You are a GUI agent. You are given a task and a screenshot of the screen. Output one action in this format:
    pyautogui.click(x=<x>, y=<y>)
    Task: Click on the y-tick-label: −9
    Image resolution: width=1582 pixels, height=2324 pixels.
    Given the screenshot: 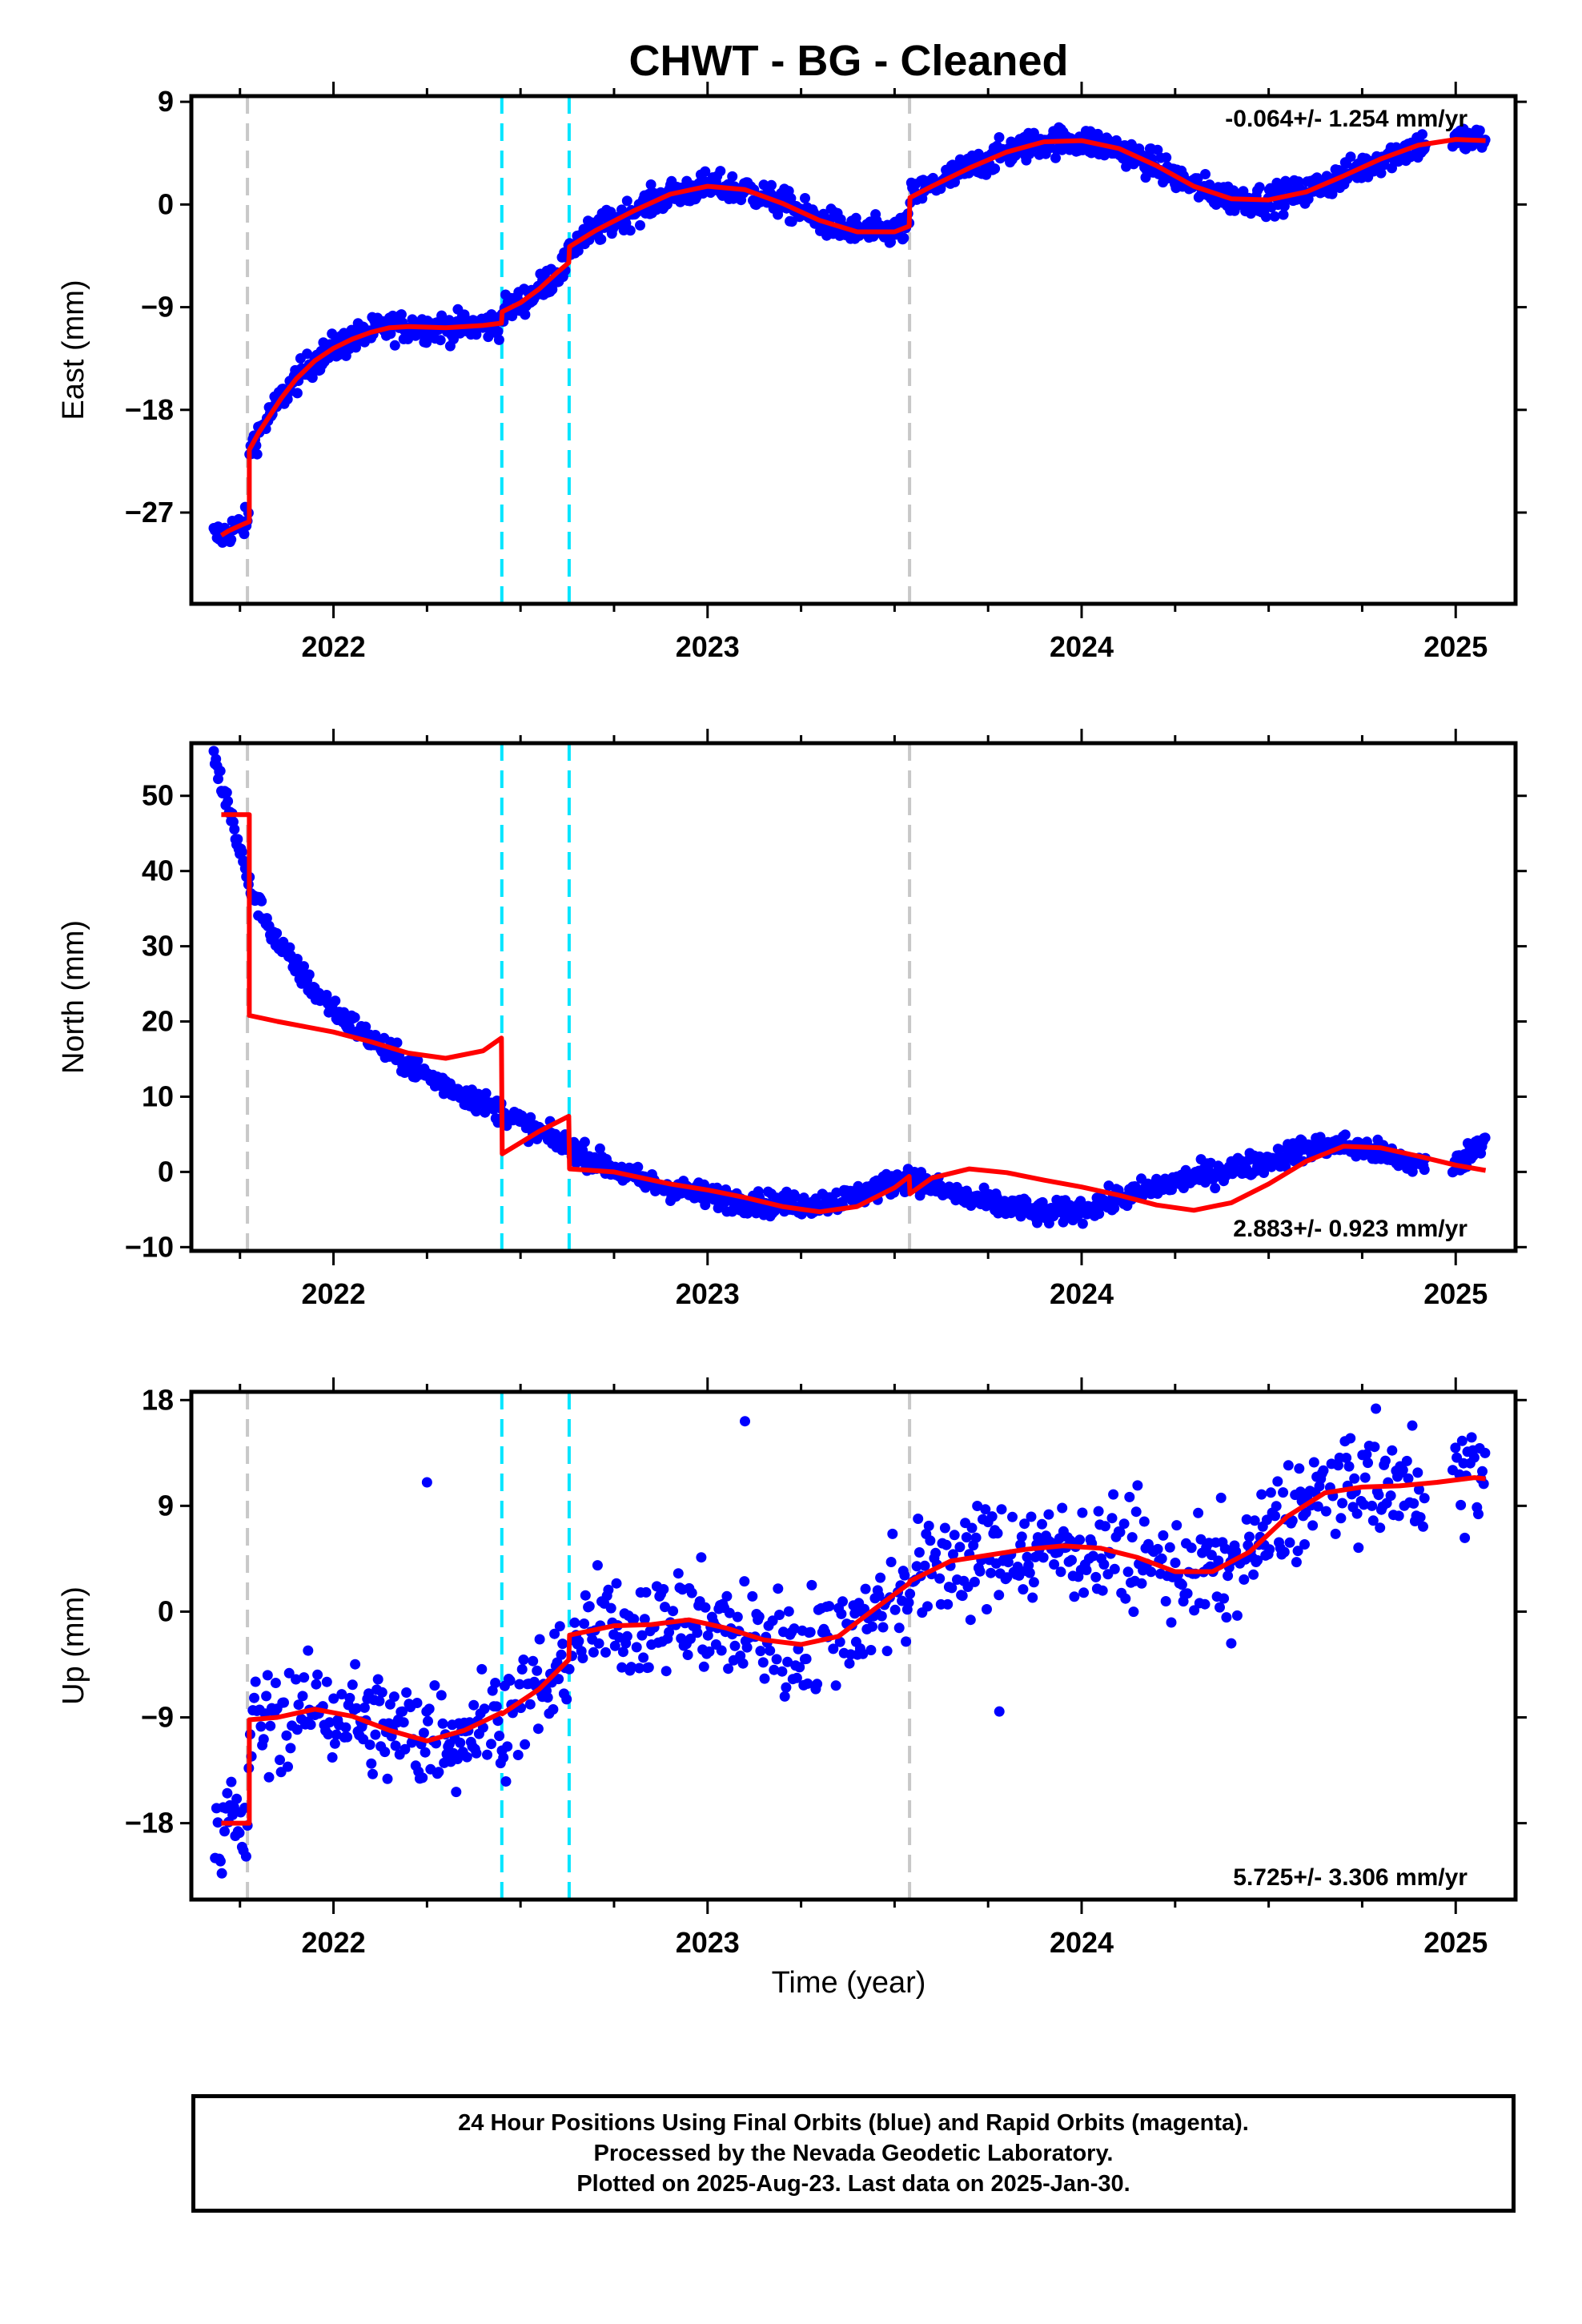 What is the action you would take?
    pyautogui.click(x=157, y=1717)
    